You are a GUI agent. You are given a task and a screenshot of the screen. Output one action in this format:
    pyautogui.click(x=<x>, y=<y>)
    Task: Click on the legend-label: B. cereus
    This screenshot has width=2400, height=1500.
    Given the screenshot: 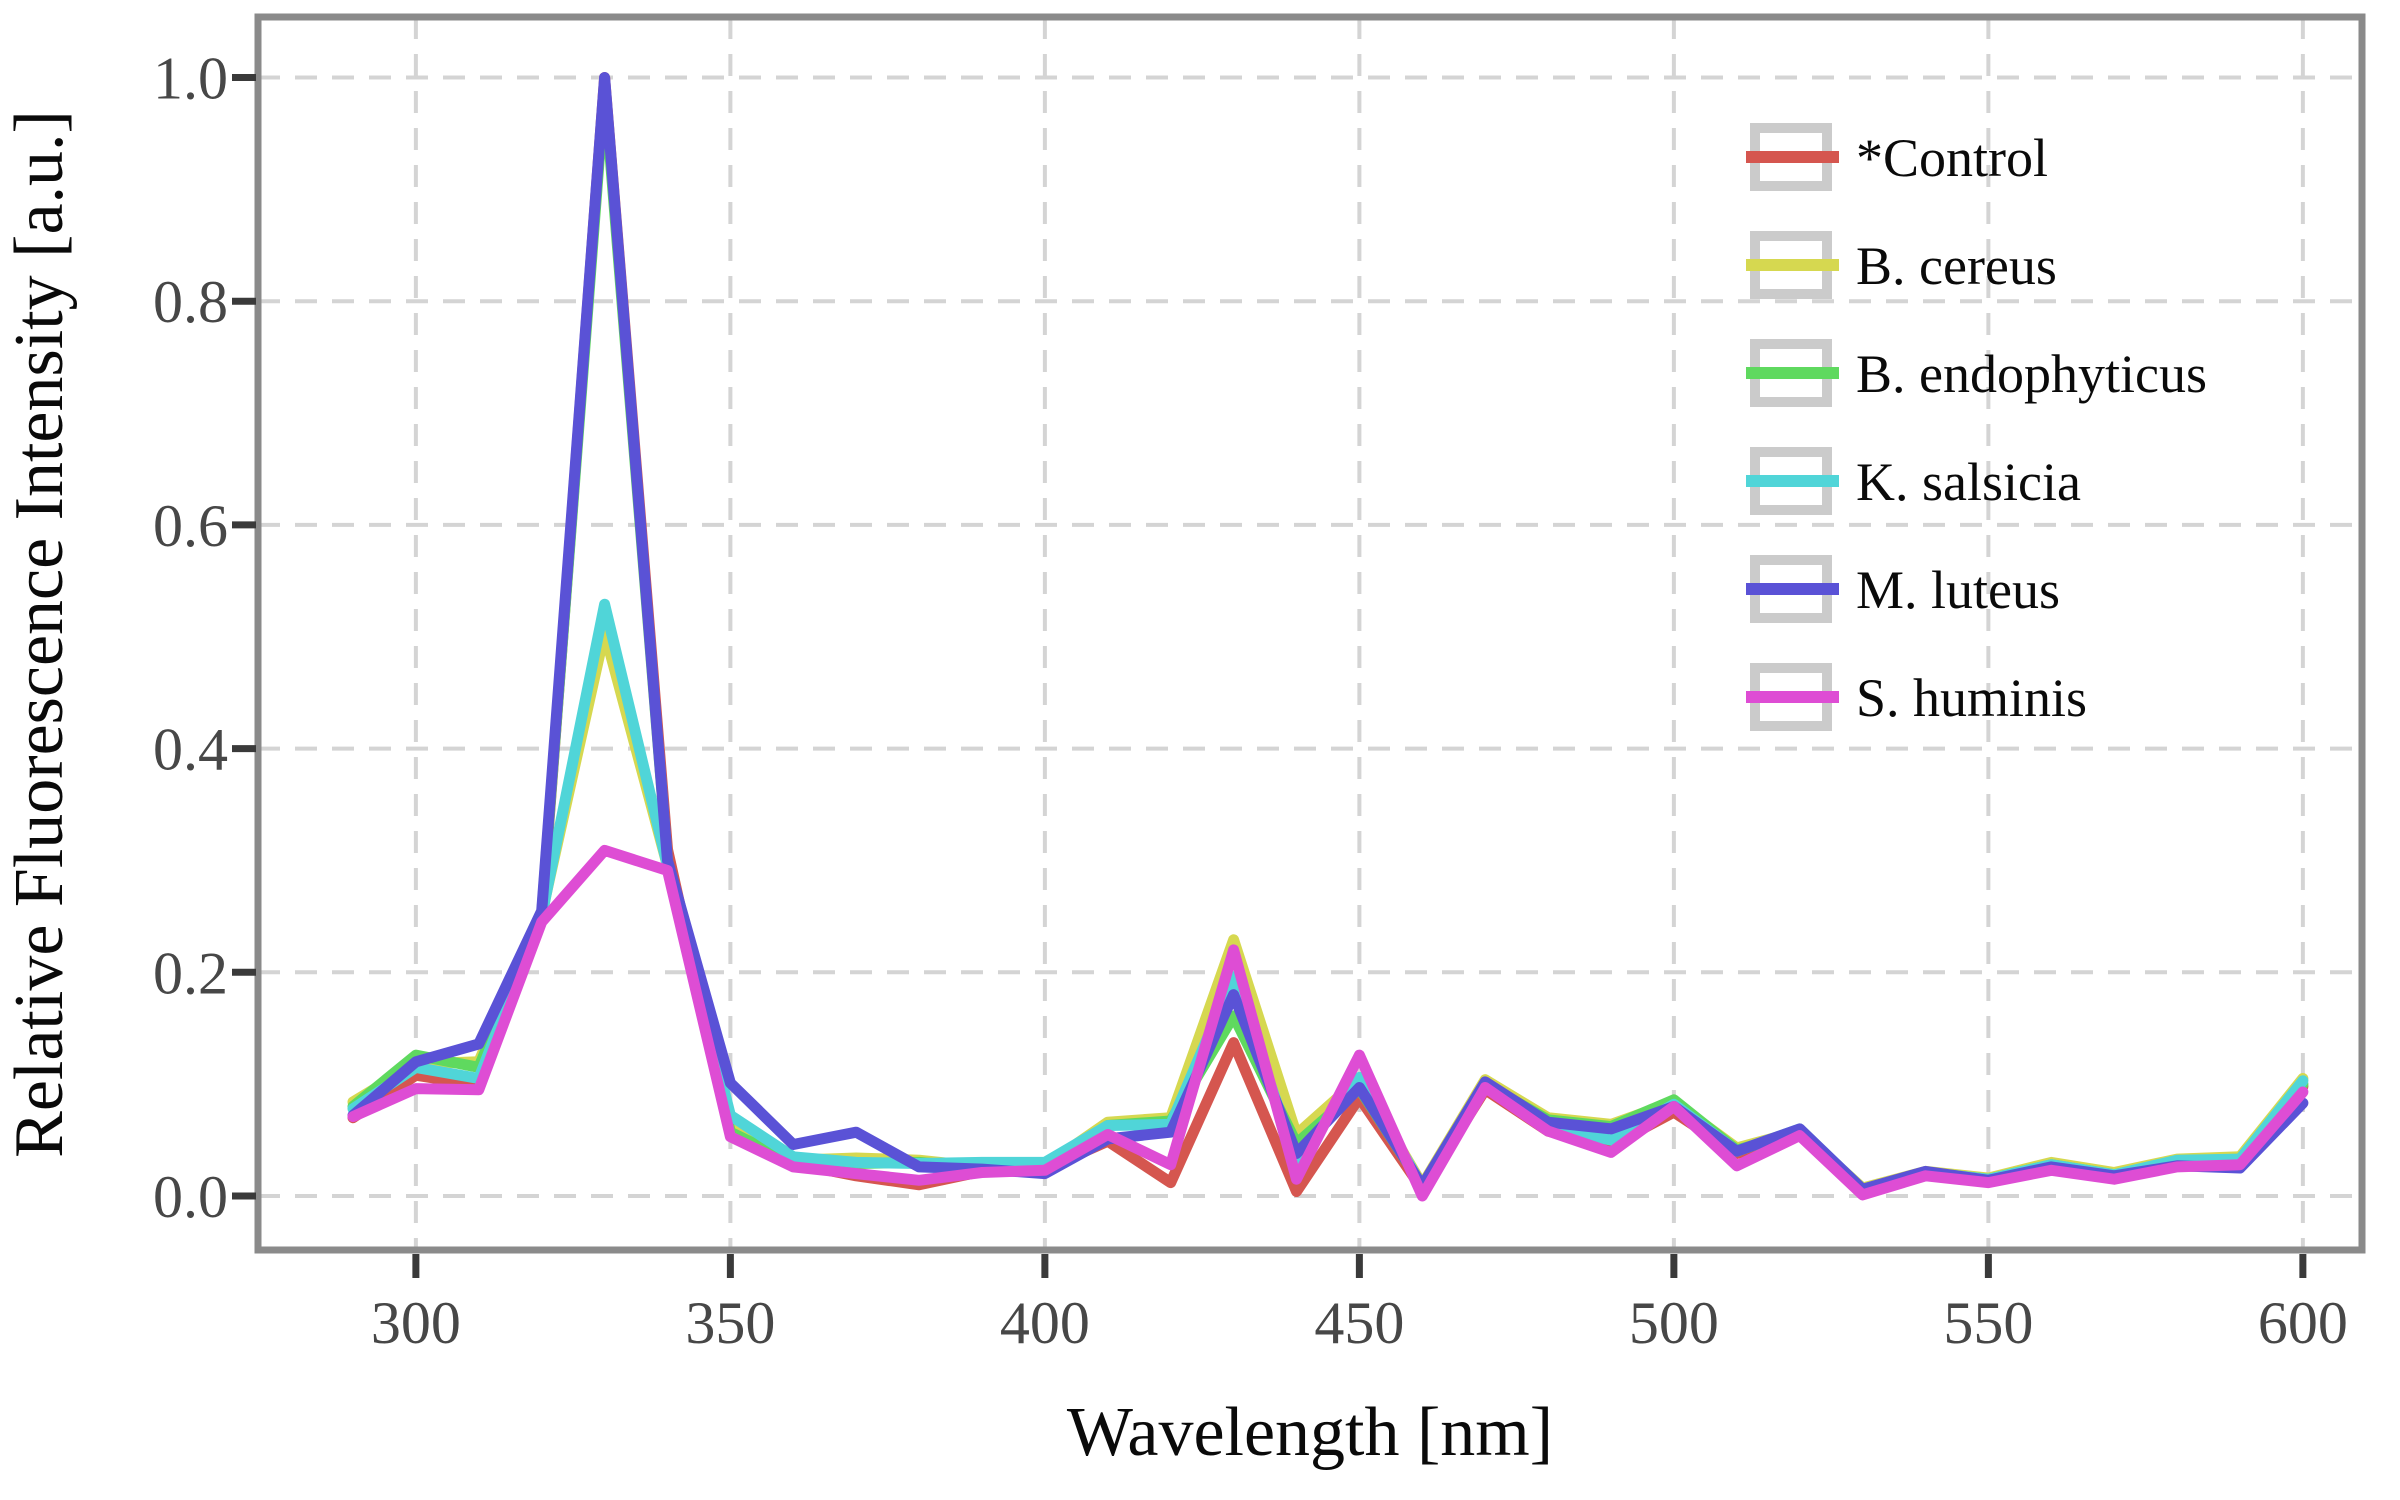 What is the action you would take?
    pyautogui.click(x=1956, y=266)
    